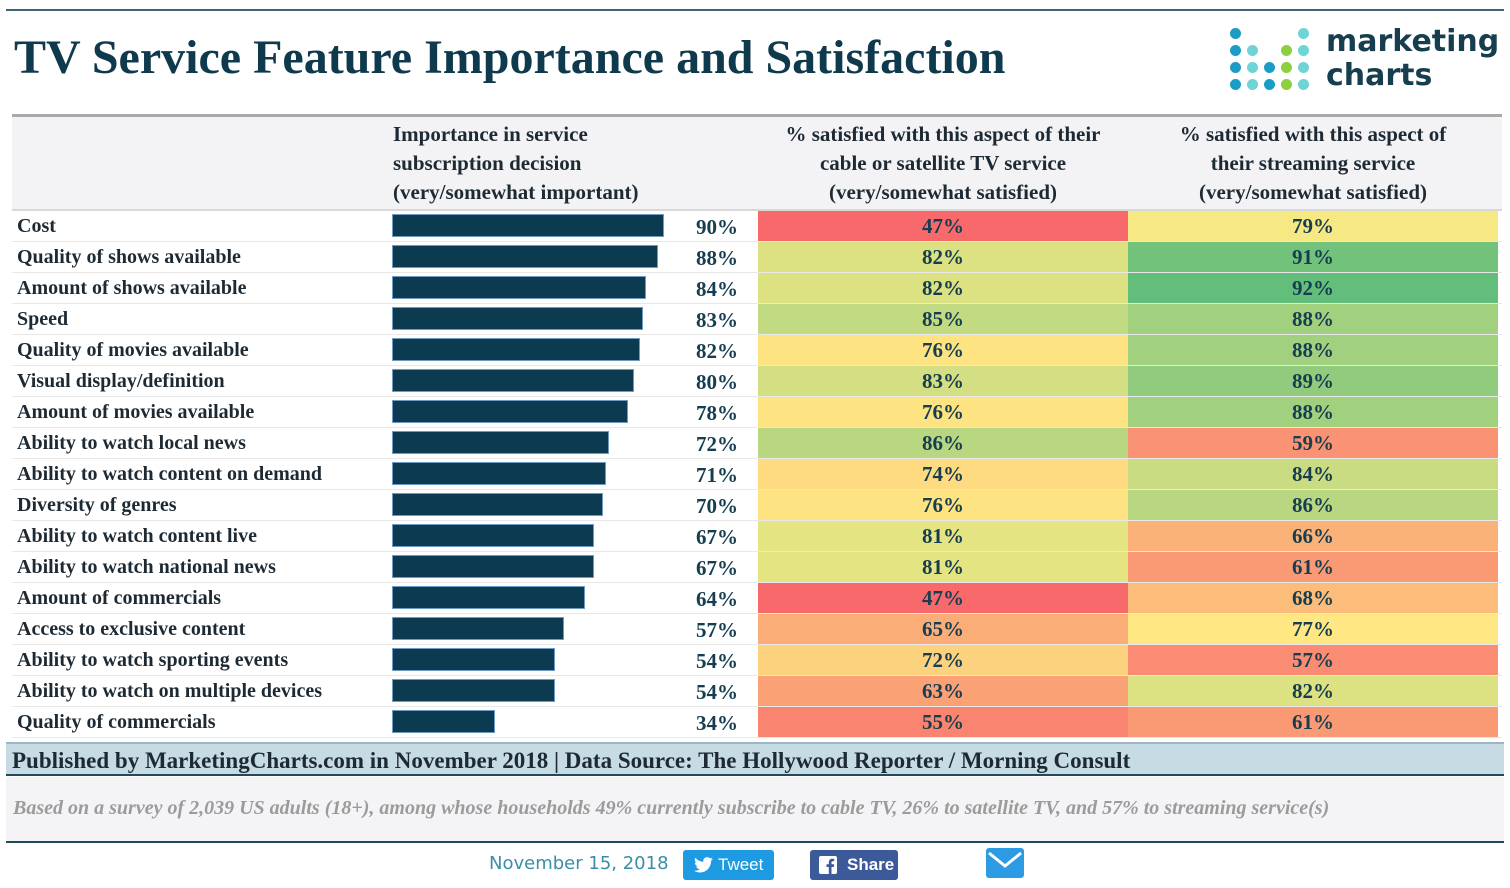 This screenshot has height=888, width=1510. I want to click on top-rule, so click(755, 10).